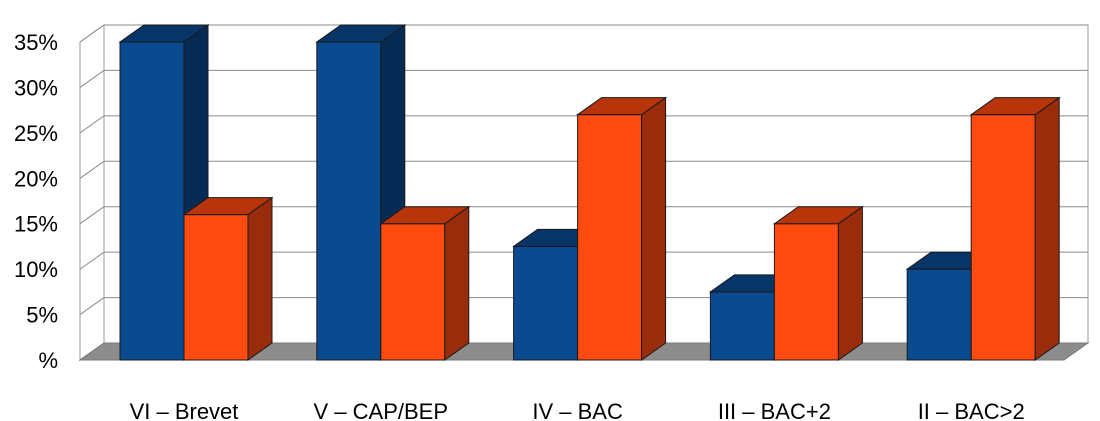  What do you see at coordinates (36, 224) in the screenshot?
I see `y-tick-label: 15%` at bounding box center [36, 224].